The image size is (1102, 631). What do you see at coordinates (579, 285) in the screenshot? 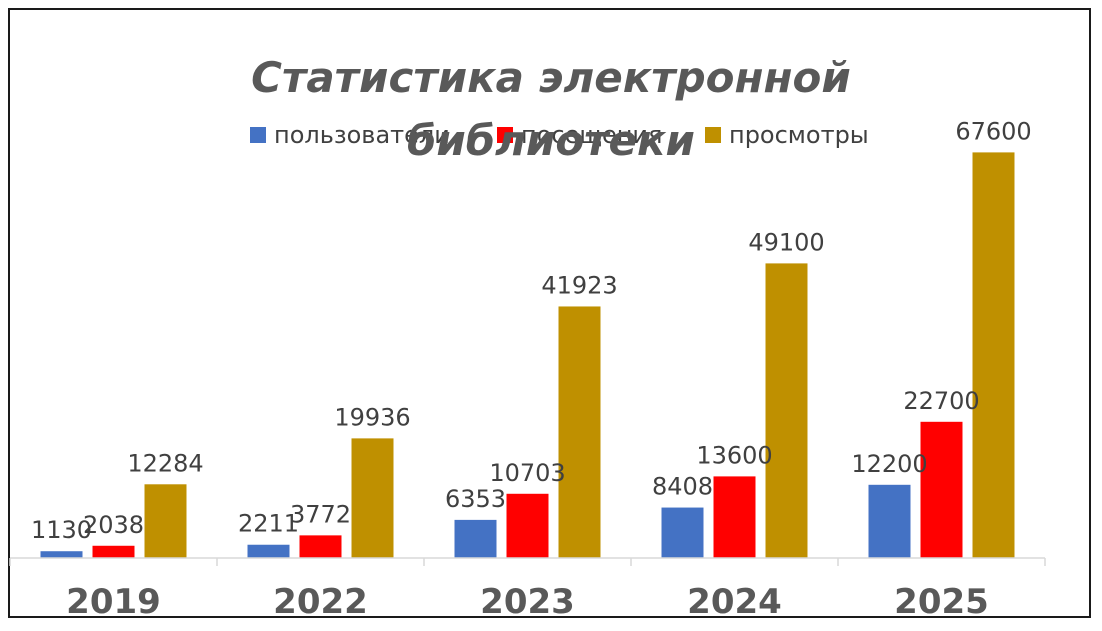
I see `data-label-2023-series-2: 41923` at bounding box center [579, 285].